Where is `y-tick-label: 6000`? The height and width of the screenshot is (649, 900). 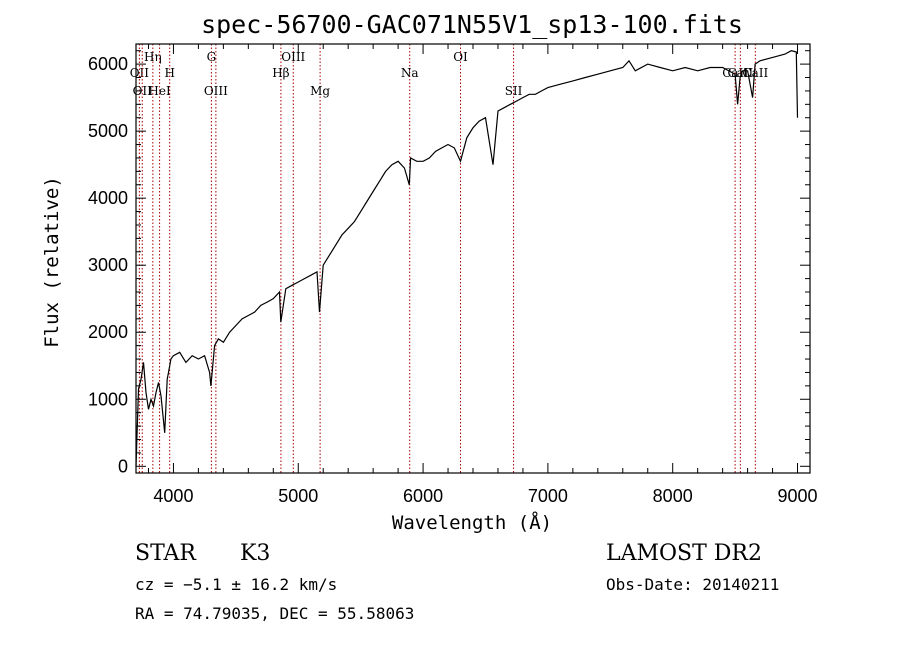
y-tick-label: 6000 is located at coordinates (108, 64).